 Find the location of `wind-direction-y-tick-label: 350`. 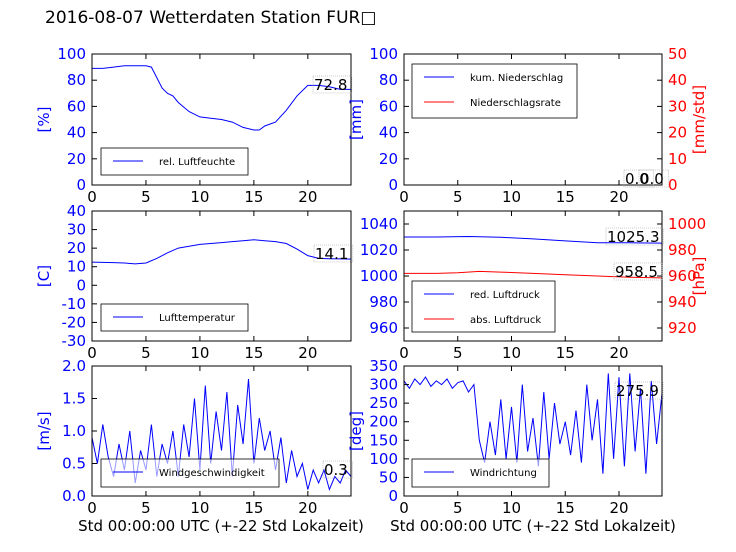

wind-direction-y-tick-label: 350 is located at coordinates (383, 366).